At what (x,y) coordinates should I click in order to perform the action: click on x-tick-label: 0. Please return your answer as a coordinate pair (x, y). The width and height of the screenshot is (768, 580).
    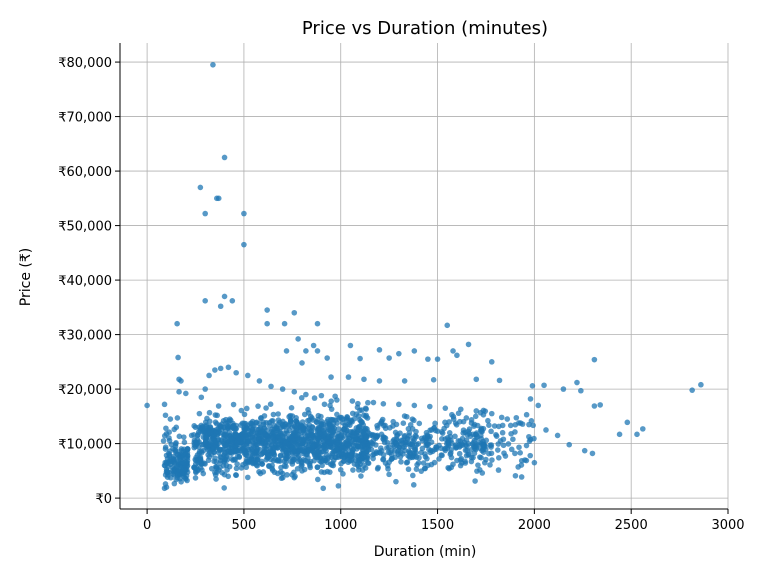
    Looking at the image, I should click on (147, 525).